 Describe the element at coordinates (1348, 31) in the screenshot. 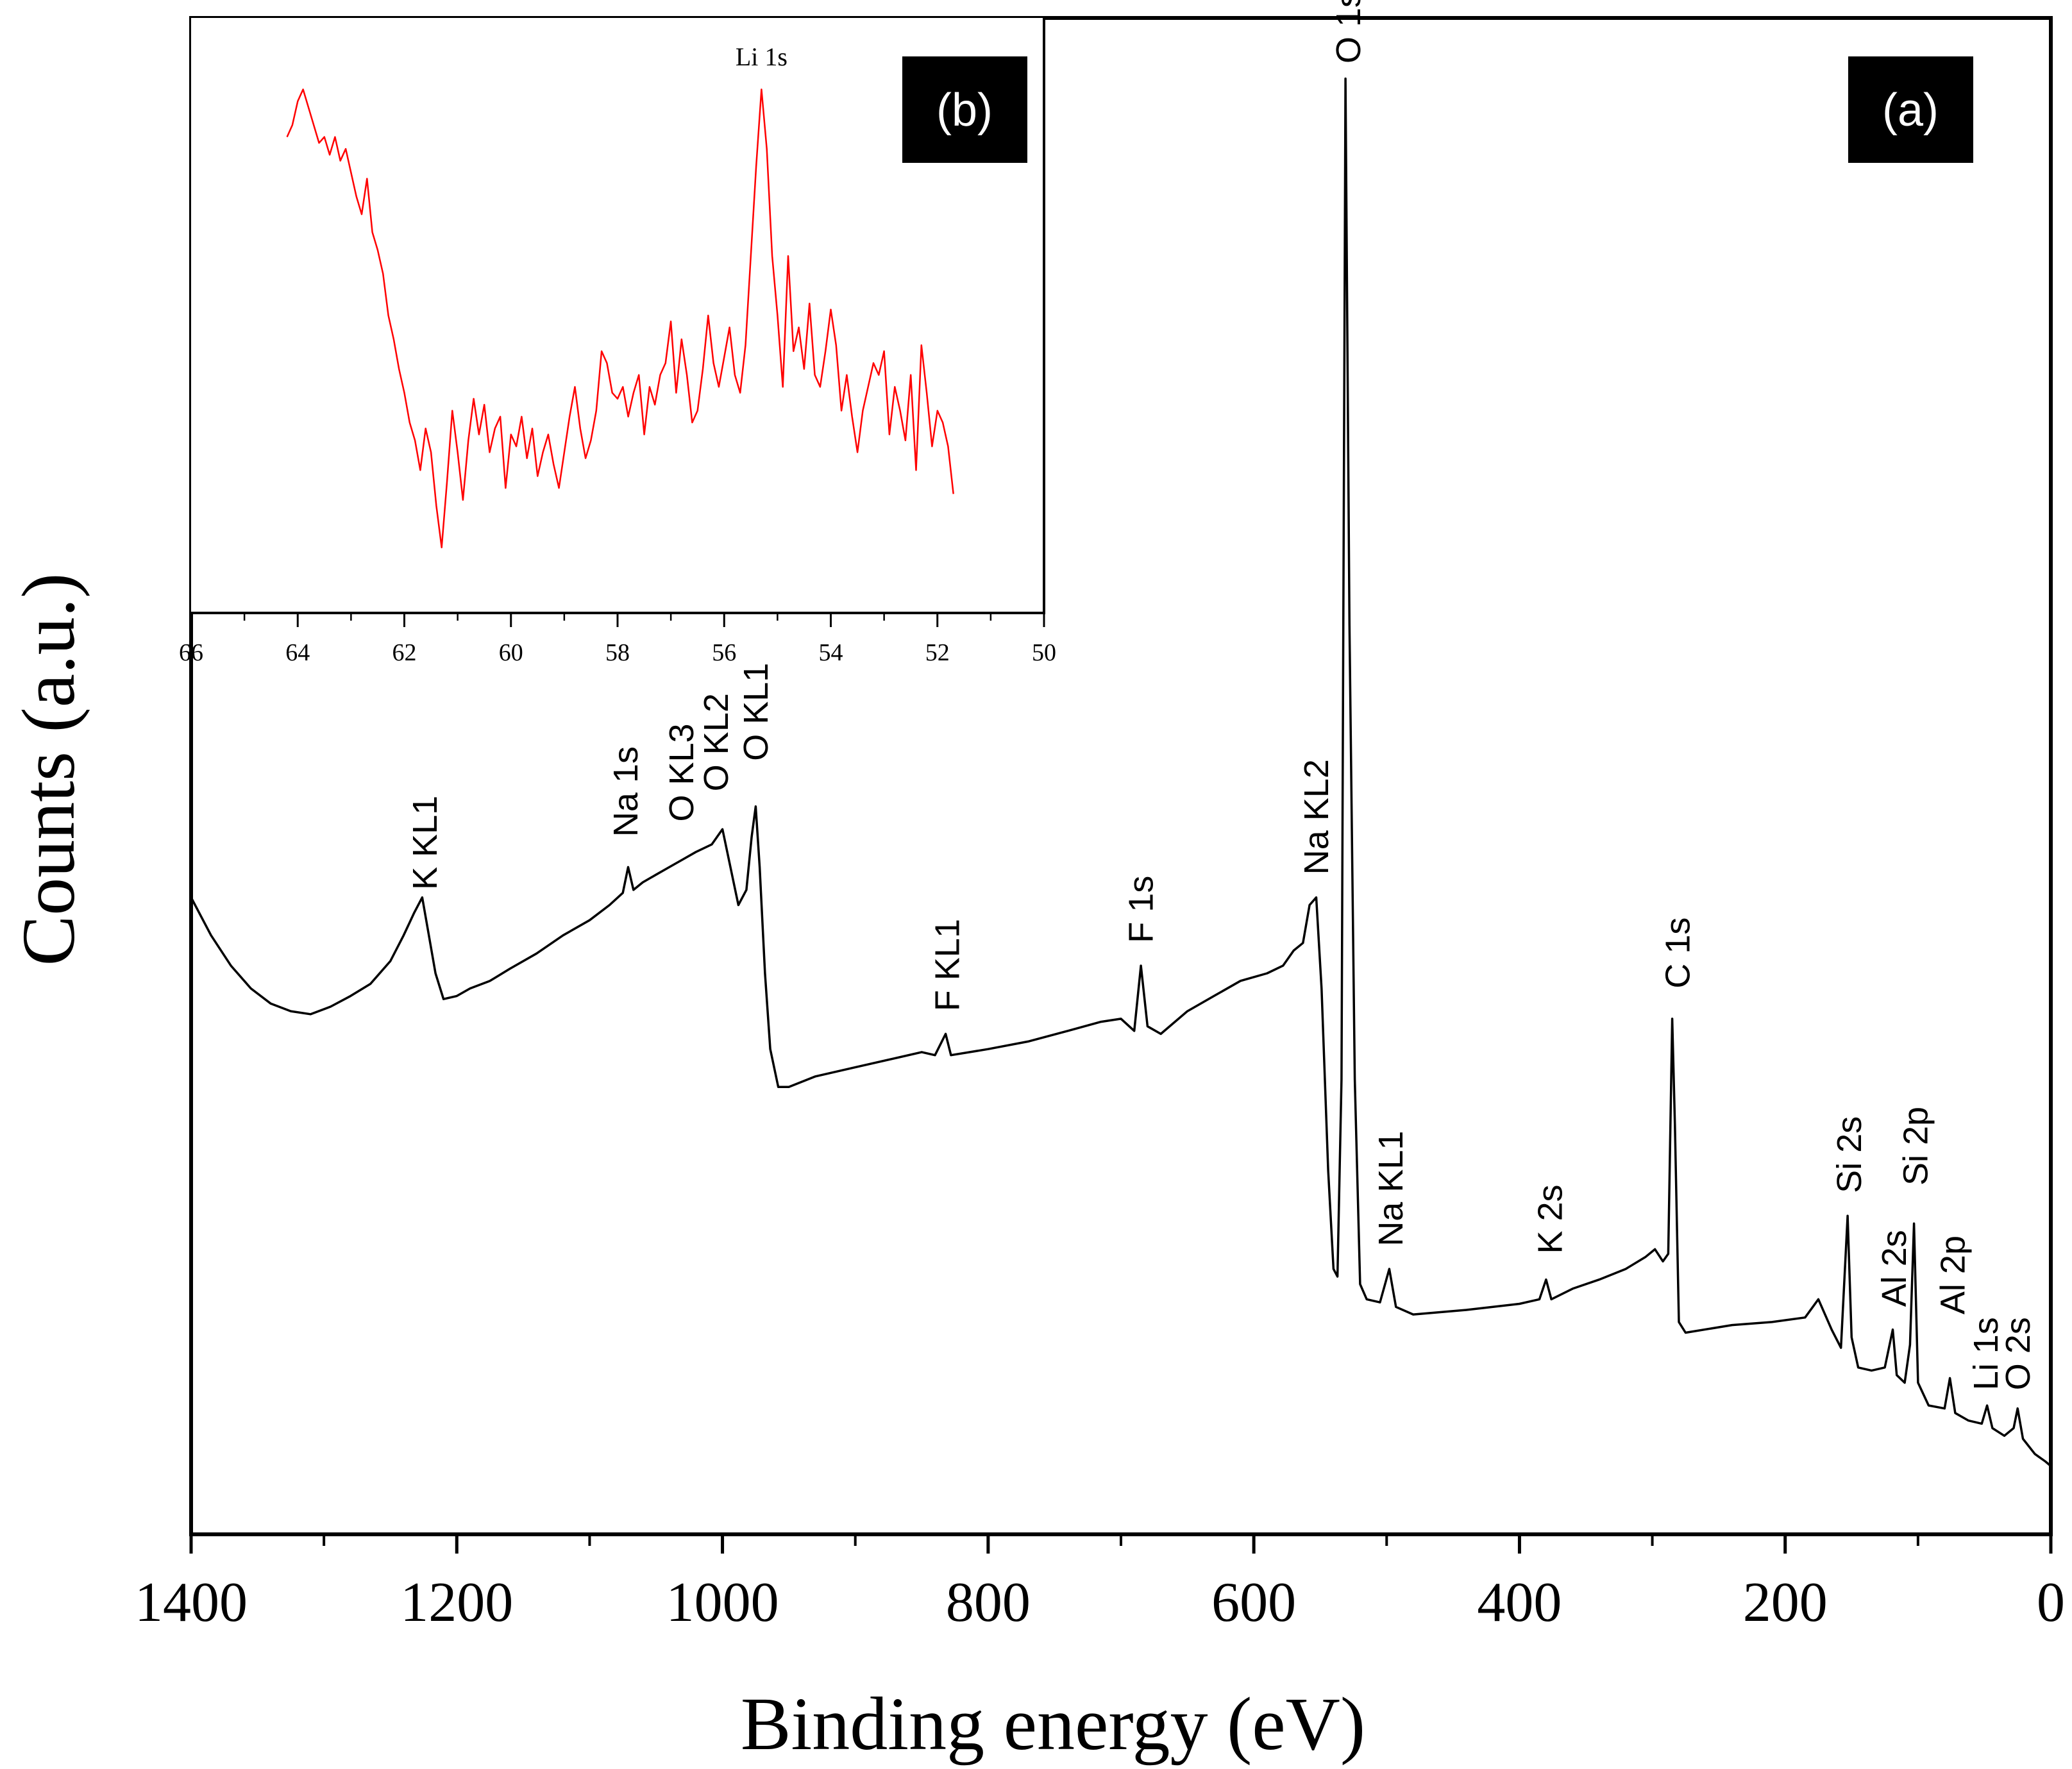

I see `main-peak-label: O 1s` at that location.